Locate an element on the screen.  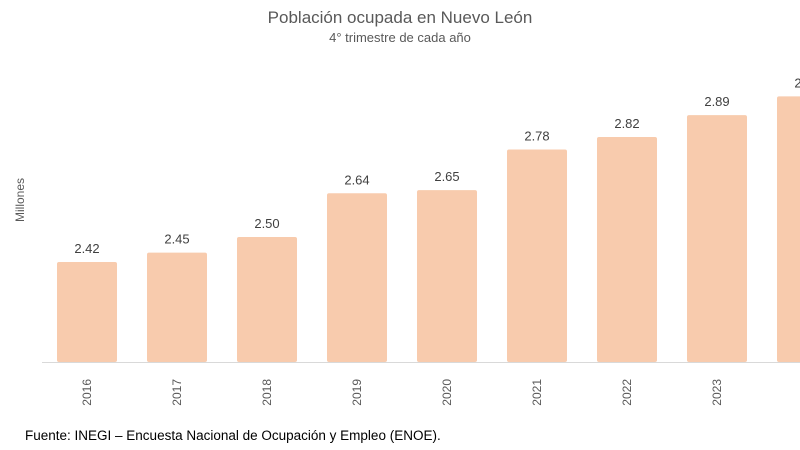
x-tick-label-2020: 2020 is located at coordinates (447, 392).